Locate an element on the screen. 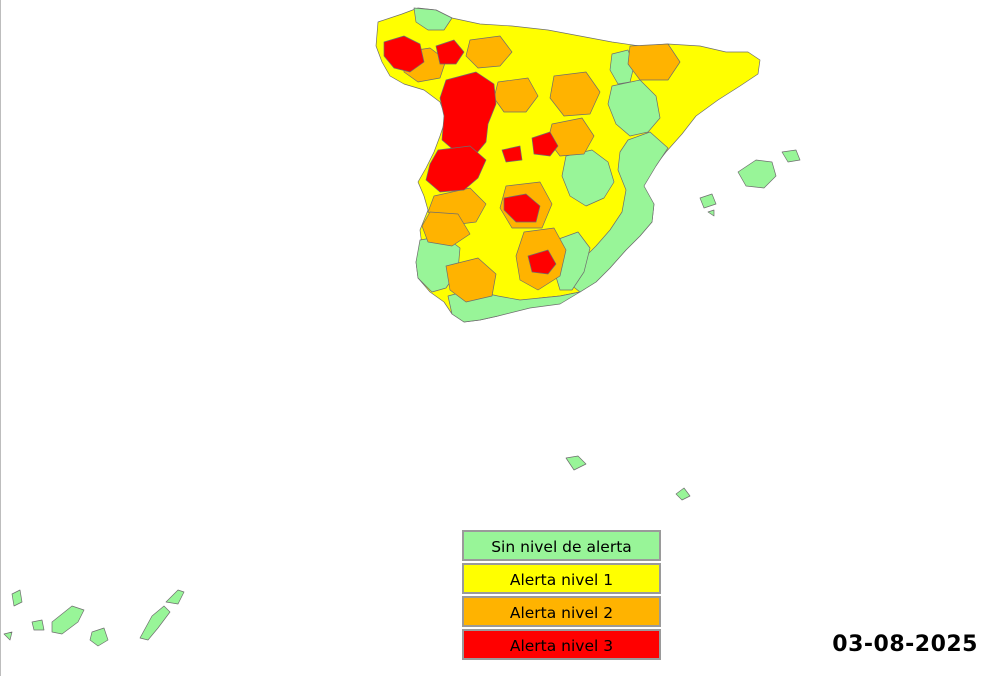 Image resolution: width=1000 pixels, height=676 pixels. province-madrid-south is located at coordinates (522, 208).